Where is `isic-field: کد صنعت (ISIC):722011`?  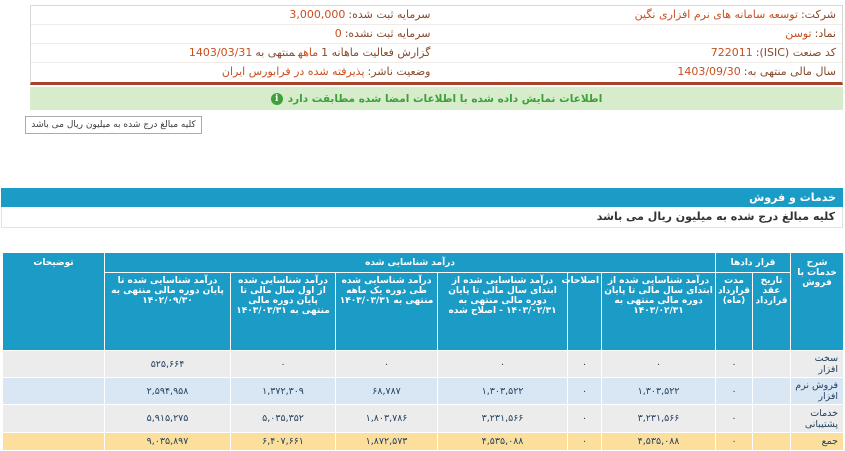 isic-field: کد صنعت (ISIC):722011 is located at coordinates (640, 53).